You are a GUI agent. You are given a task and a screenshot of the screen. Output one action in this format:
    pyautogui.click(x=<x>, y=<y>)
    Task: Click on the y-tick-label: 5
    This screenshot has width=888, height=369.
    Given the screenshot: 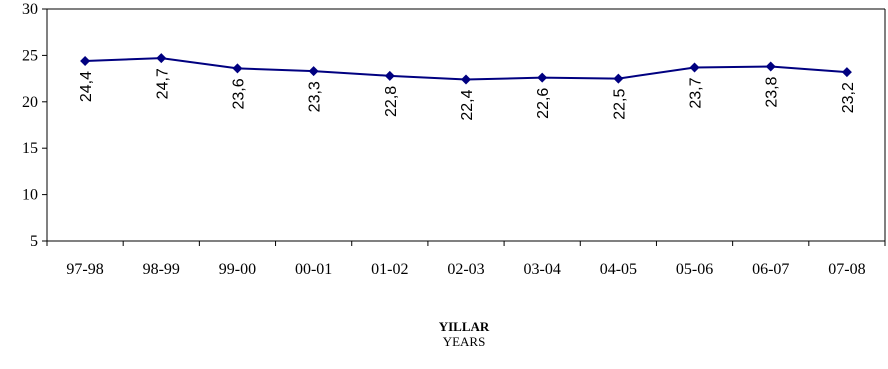 What is the action you would take?
    pyautogui.click(x=34, y=241)
    